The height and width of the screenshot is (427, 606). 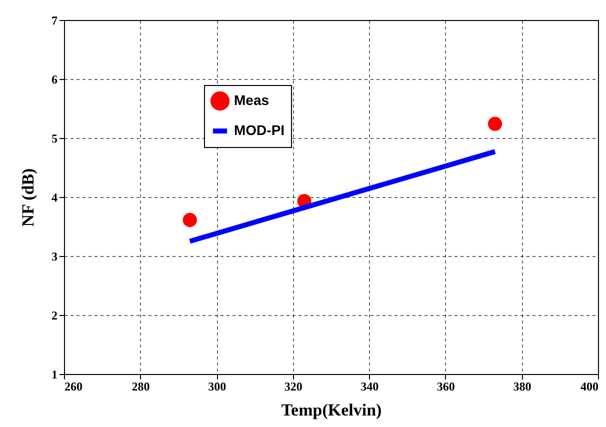 I want to click on y-tick-label: 1, so click(x=55, y=375).